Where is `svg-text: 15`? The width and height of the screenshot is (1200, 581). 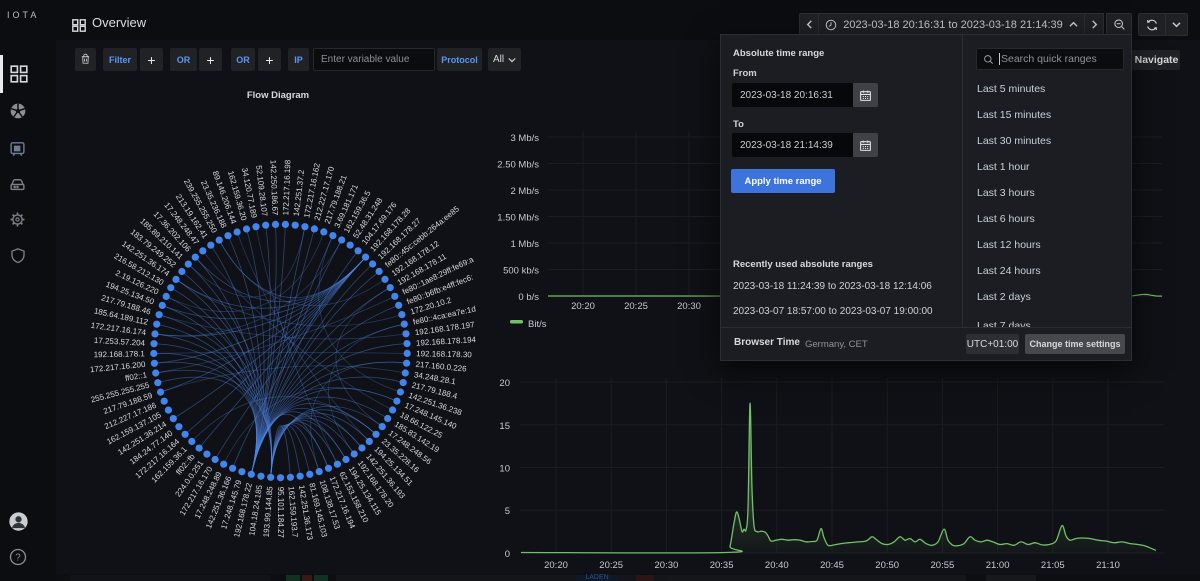
svg-text: 15 is located at coordinates (504, 426).